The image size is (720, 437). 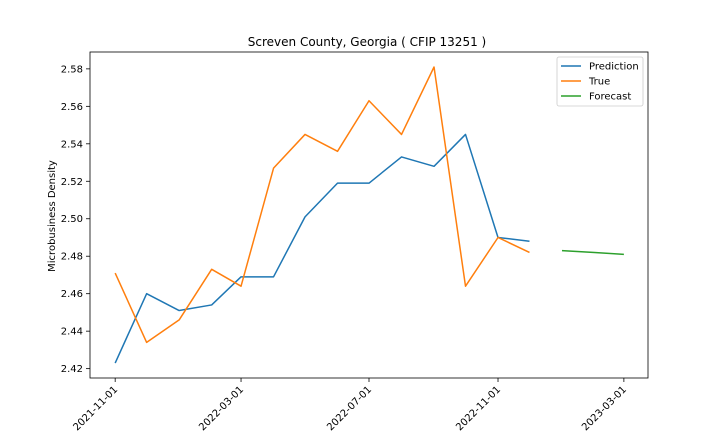 What do you see at coordinates (72, 182) in the screenshot?
I see `y-tick-label: 2.52` at bounding box center [72, 182].